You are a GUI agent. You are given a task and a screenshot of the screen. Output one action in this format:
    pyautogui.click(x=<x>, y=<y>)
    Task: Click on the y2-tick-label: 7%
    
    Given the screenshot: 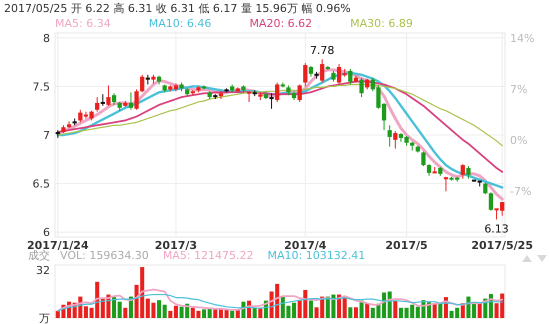 What is the action you would take?
    pyautogui.click(x=519, y=89)
    